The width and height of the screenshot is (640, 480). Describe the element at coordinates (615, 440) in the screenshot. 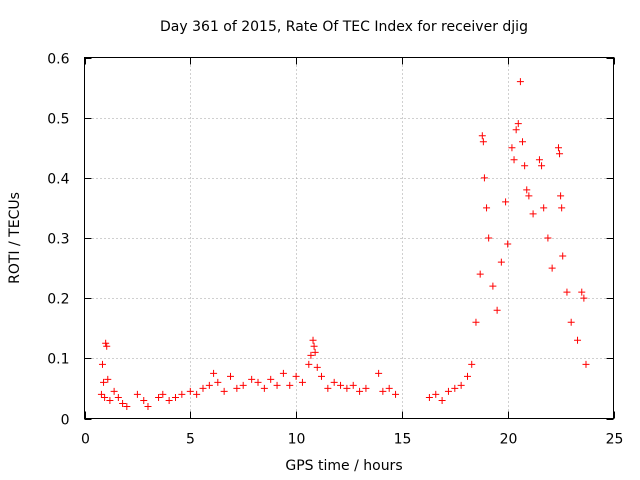

I see `x-tick-label: 25` at that location.